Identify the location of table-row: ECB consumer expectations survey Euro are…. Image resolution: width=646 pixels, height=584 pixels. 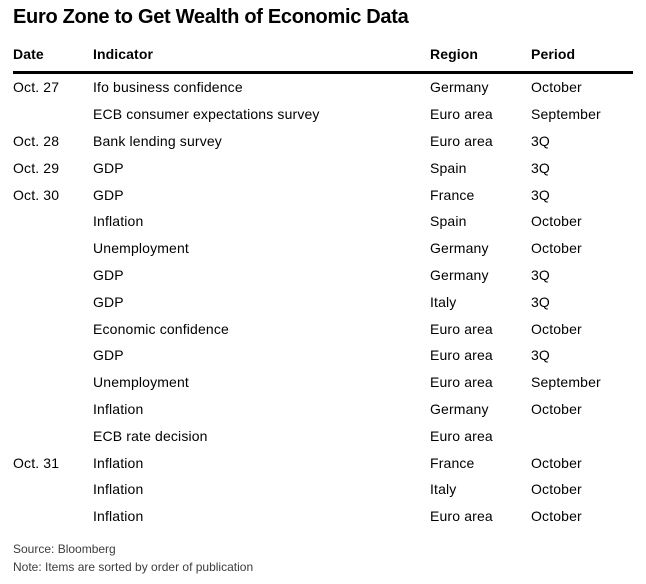
(323, 114).